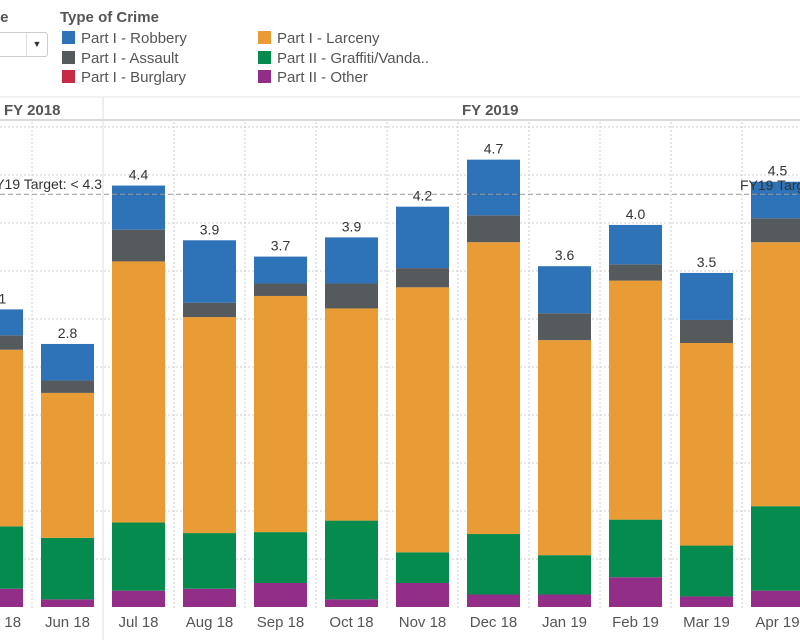  Describe the element at coordinates (134, 77) in the screenshot. I see `legend-label: Part I - Burglary` at that location.